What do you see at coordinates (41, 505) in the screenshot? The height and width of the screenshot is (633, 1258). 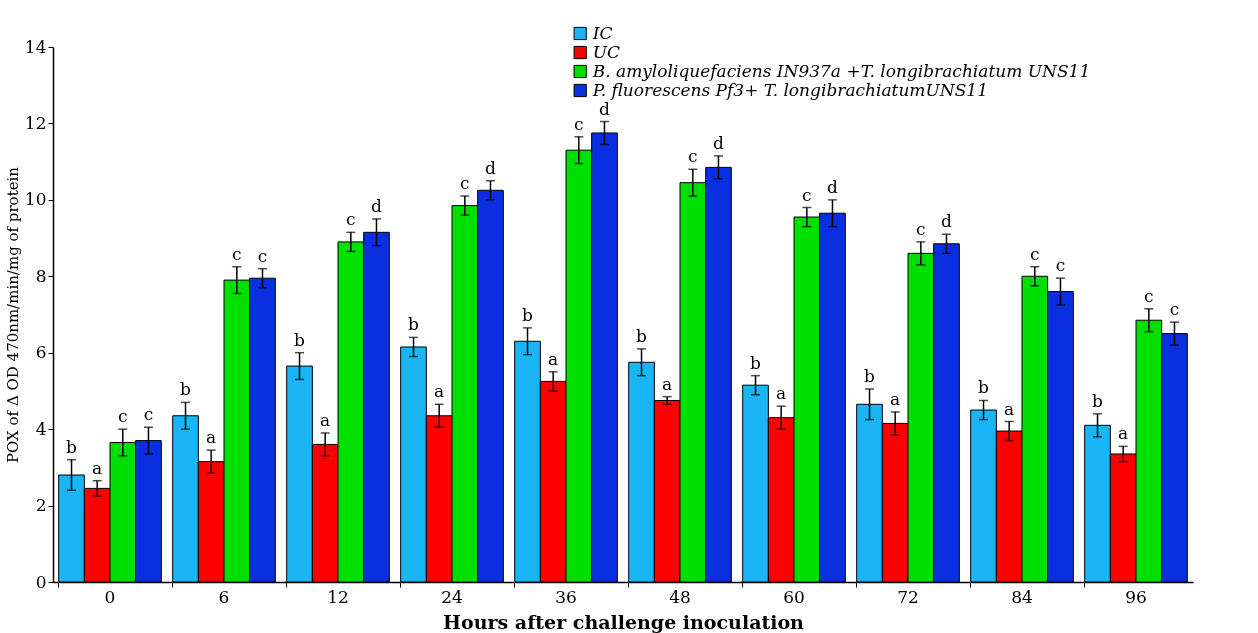 I see `y-tick-label: 2` at bounding box center [41, 505].